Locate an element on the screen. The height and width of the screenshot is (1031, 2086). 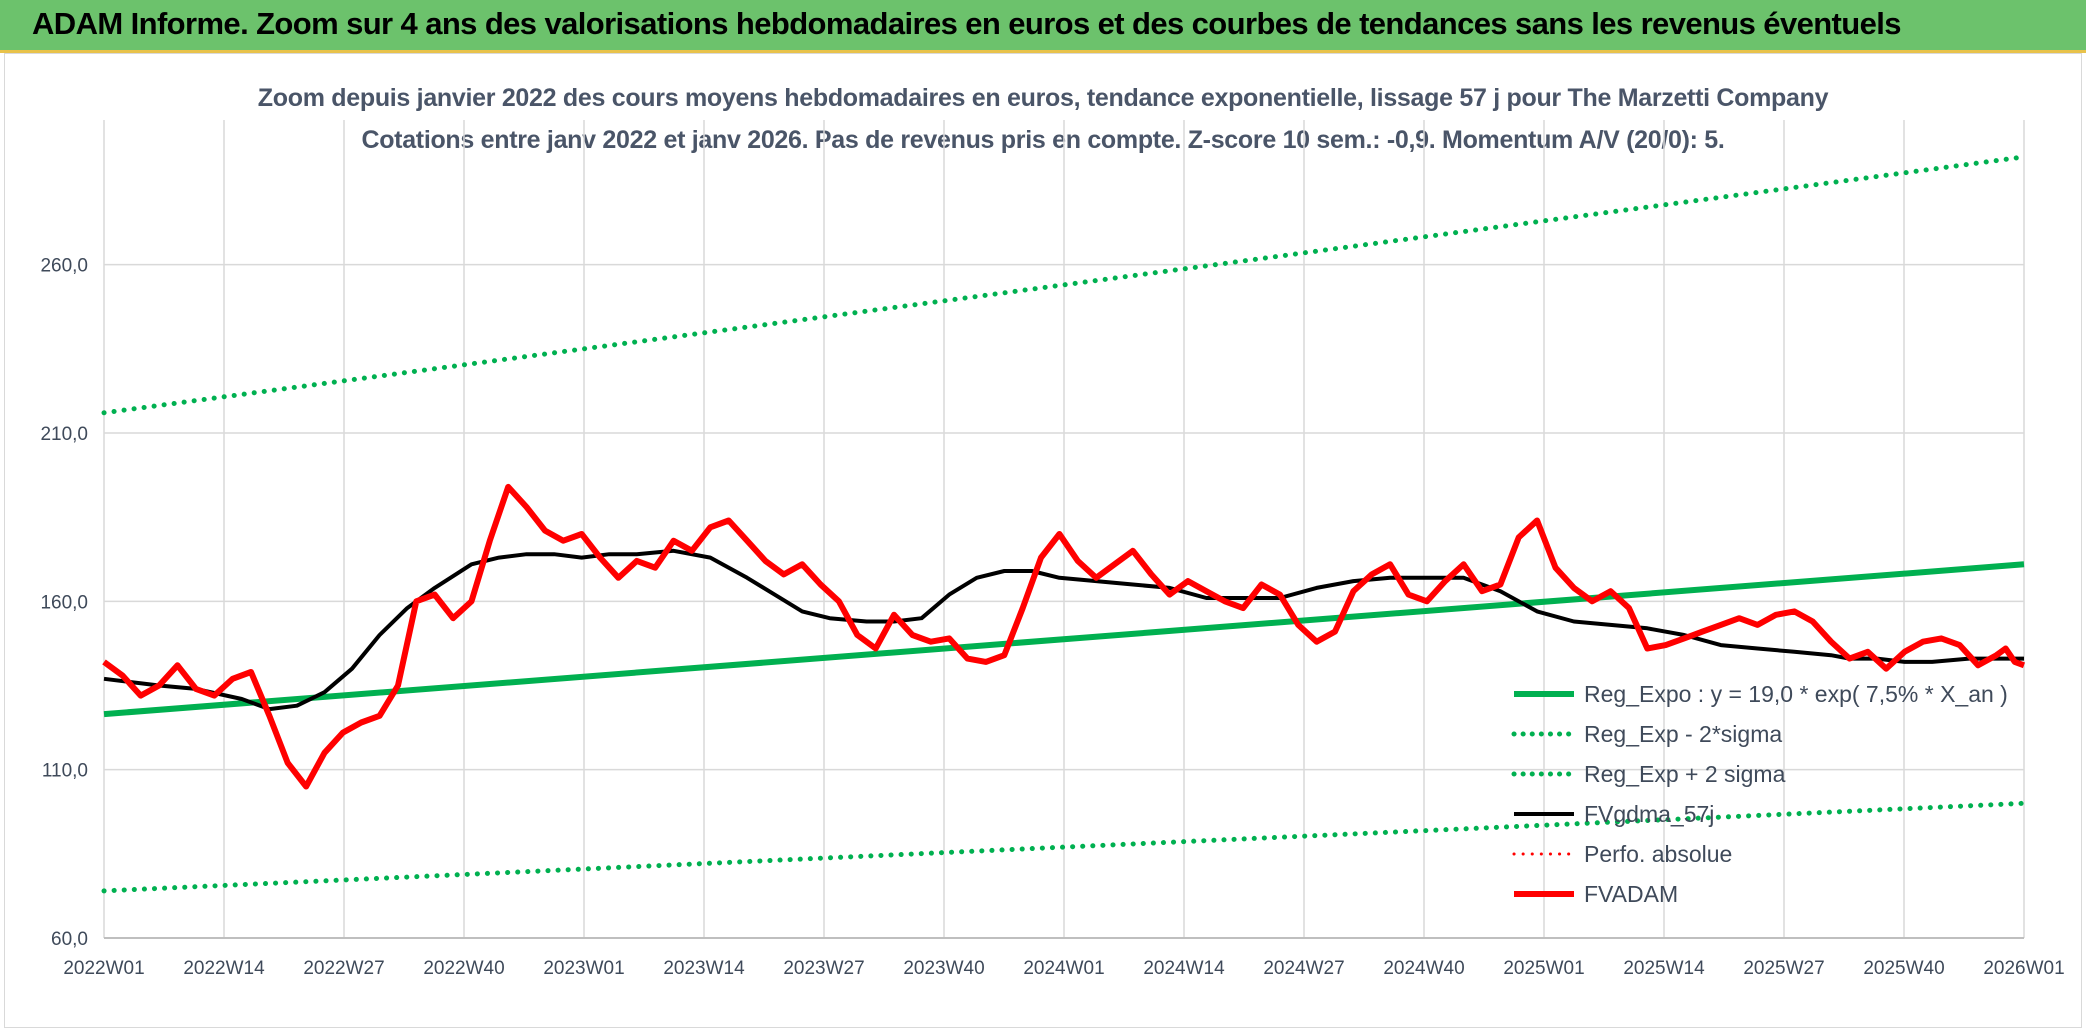
x-tick-label: 2023W01 is located at coordinates (583, 968).